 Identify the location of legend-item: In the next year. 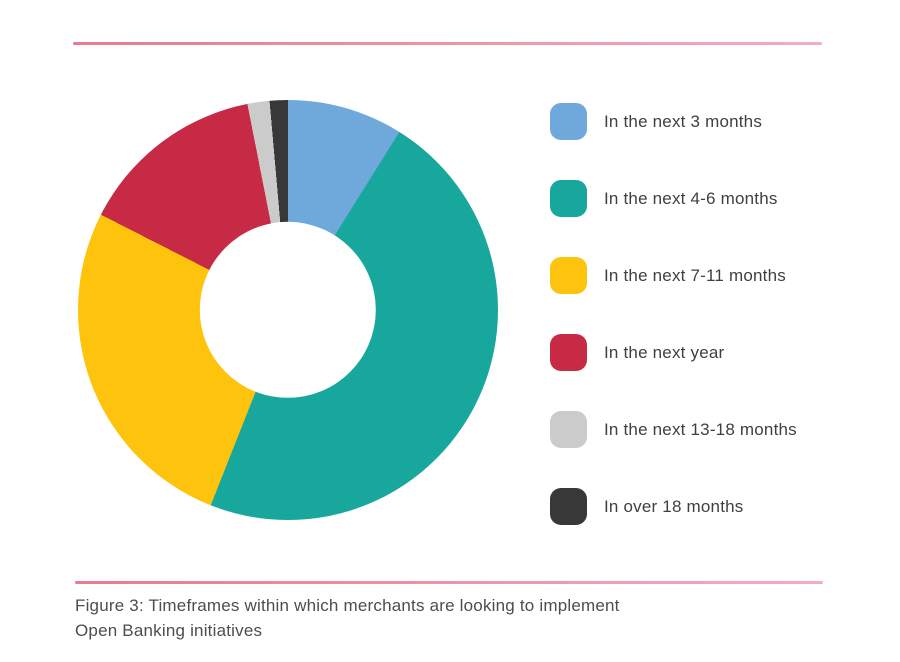
(673, 352).